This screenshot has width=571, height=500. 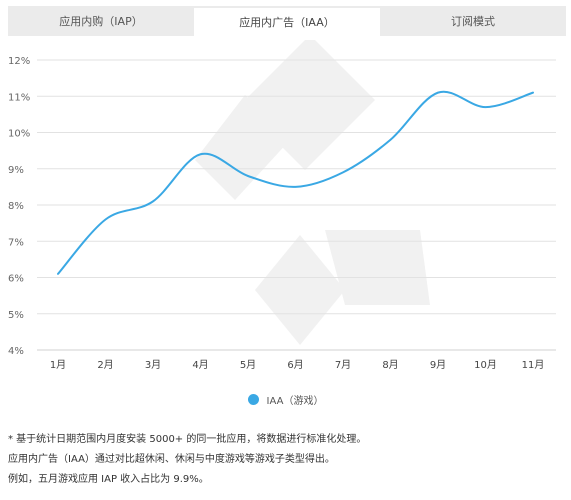 What do you see at coordinates (16, 242) in the screenshot?
I see `y-tick-label: 7%` at bounding box center [16, 242].